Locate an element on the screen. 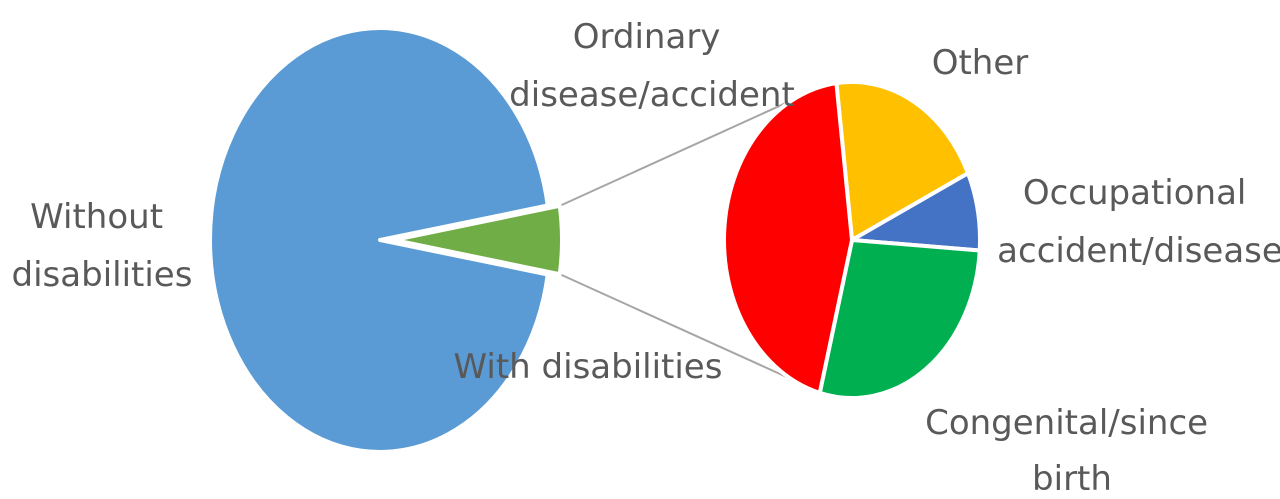 This screenshot has width=1280, height=499. label-congenital-line-1: Congenital/since is located at coordinates (1066, 423).